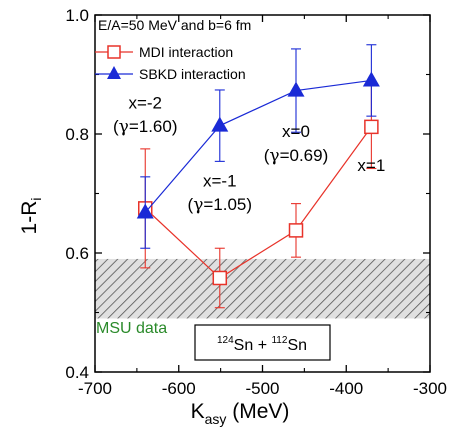 The width and height of the screenshot is (450, 432). What do you see at coordinates (192, 74) in the screenshot?
I see `legend-label-sbkd: SBKD interaction` at bounding box center [192, 74].